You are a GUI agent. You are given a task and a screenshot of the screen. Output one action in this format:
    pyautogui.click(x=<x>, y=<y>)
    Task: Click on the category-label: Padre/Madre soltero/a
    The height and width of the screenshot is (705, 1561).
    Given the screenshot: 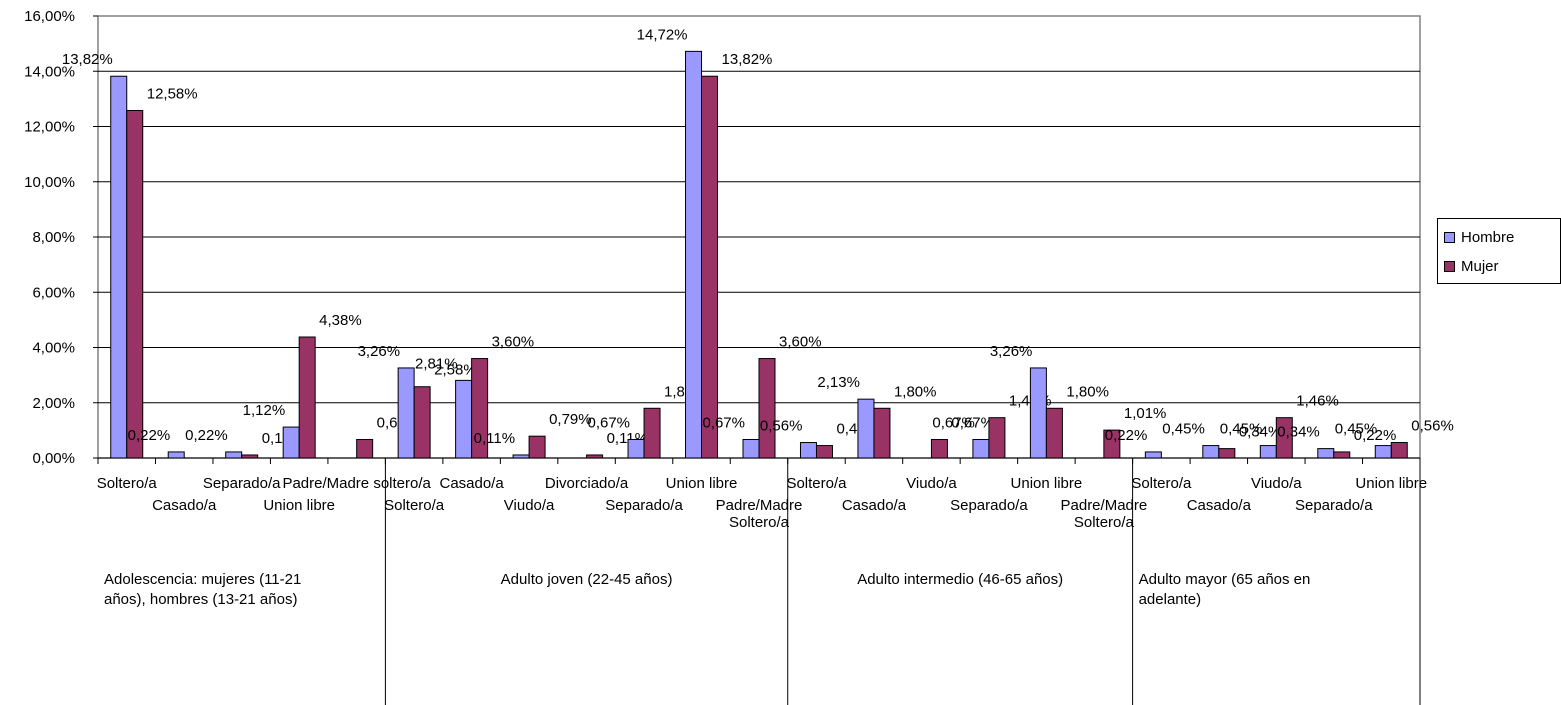 What is the action you would take?
    pyautogui.click(x=356, y=483)
    